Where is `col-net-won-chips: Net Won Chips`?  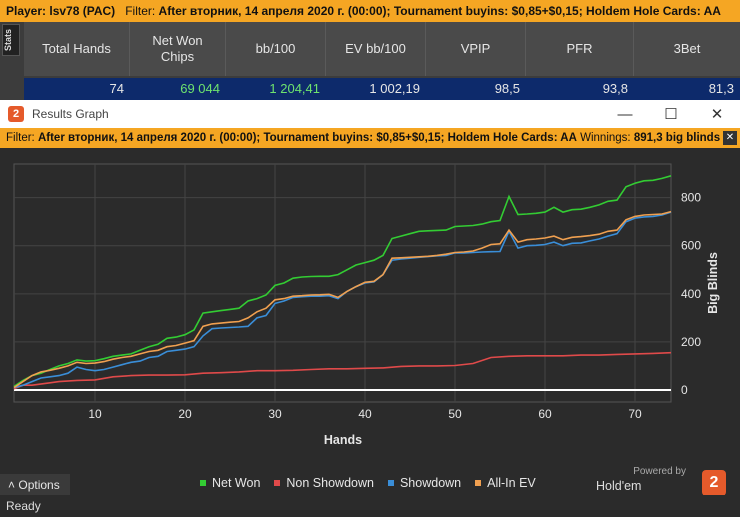 col-net-won-chips: Net Won Chips is located at coordinates (178, 49).